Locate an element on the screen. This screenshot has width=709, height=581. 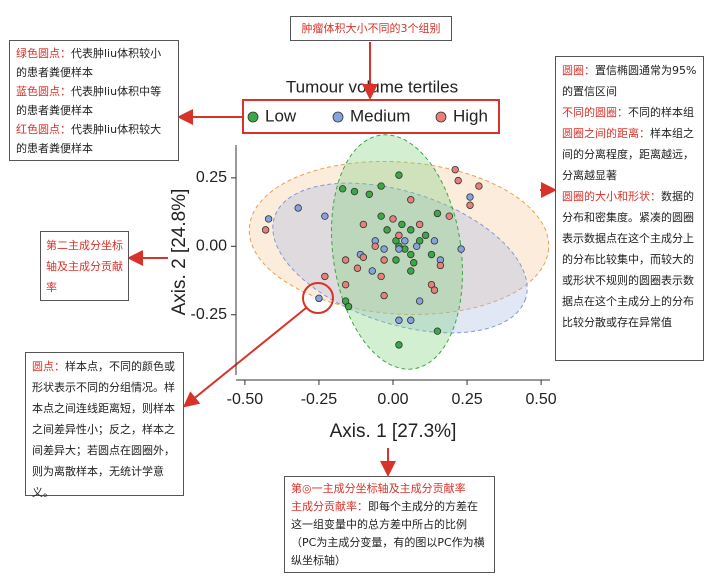
legend-box is located at coordinates (371, 116).